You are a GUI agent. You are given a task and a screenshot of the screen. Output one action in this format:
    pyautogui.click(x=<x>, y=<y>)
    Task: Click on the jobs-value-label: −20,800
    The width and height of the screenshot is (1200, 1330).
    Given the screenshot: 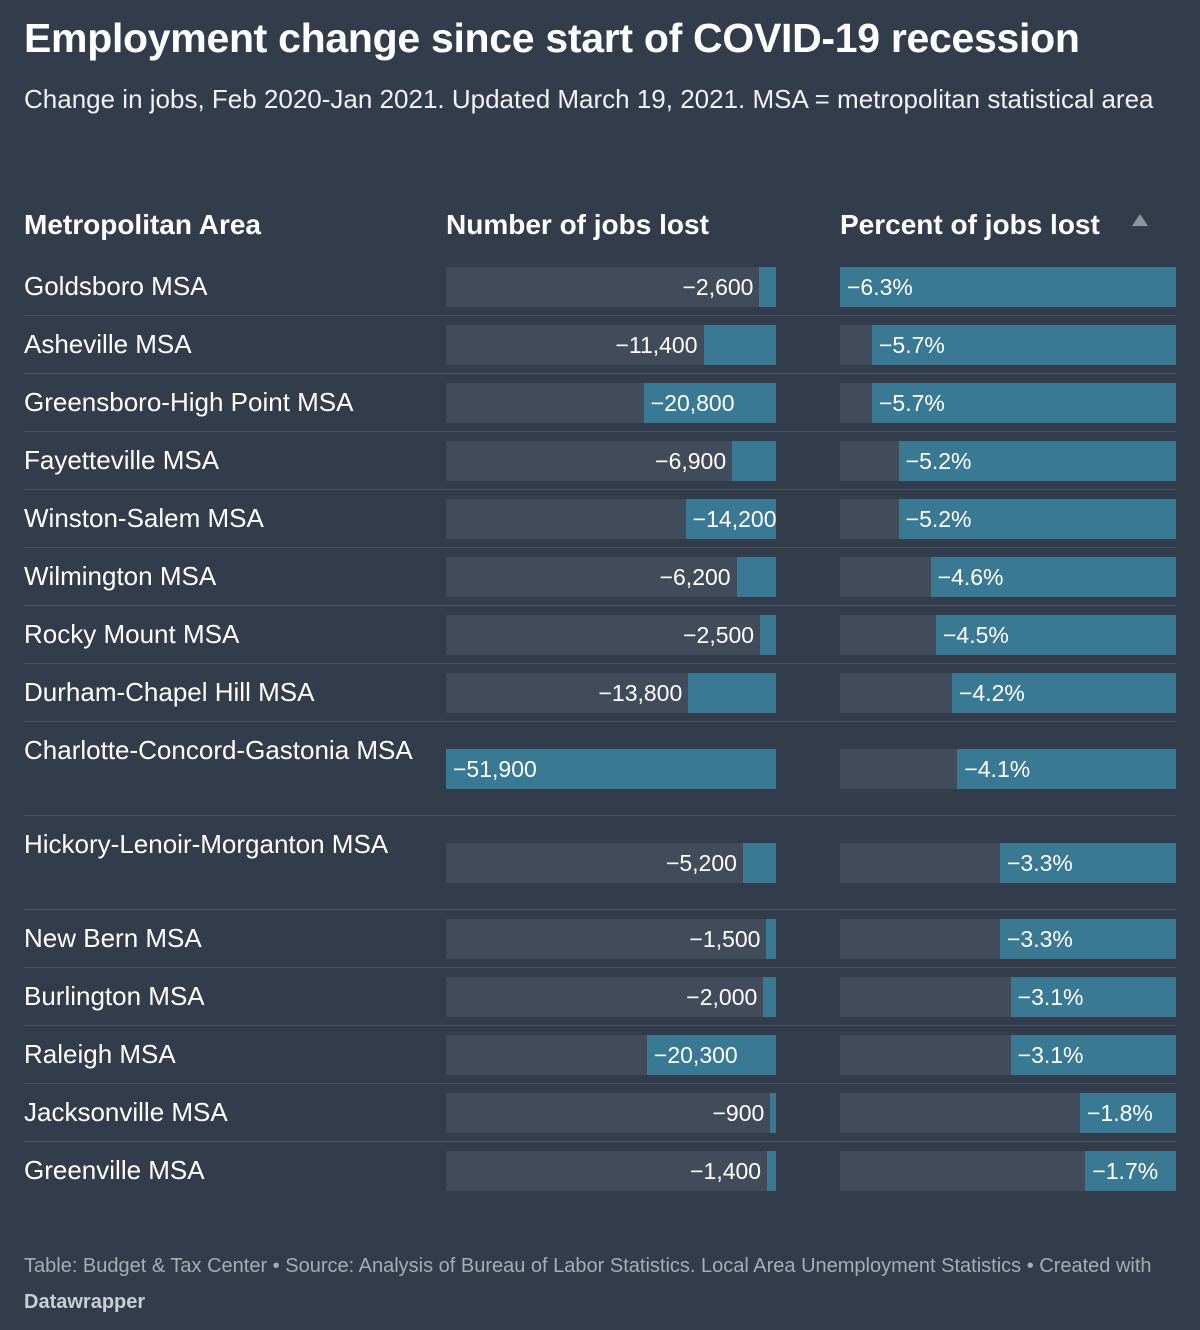 What is the action you would take?
    pyautogui.click(x=692, y=403)
    